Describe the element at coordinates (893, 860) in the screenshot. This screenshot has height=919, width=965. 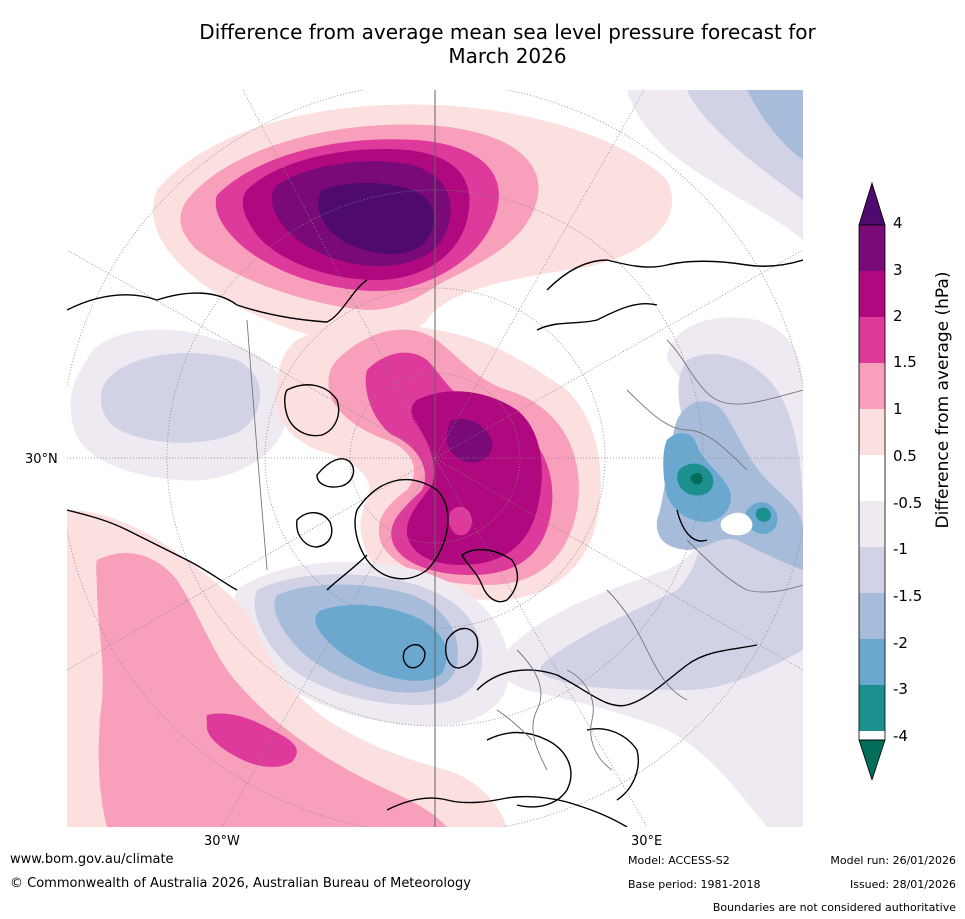
I see `footer-model-run: Model run: 26/01/2026` at that location.